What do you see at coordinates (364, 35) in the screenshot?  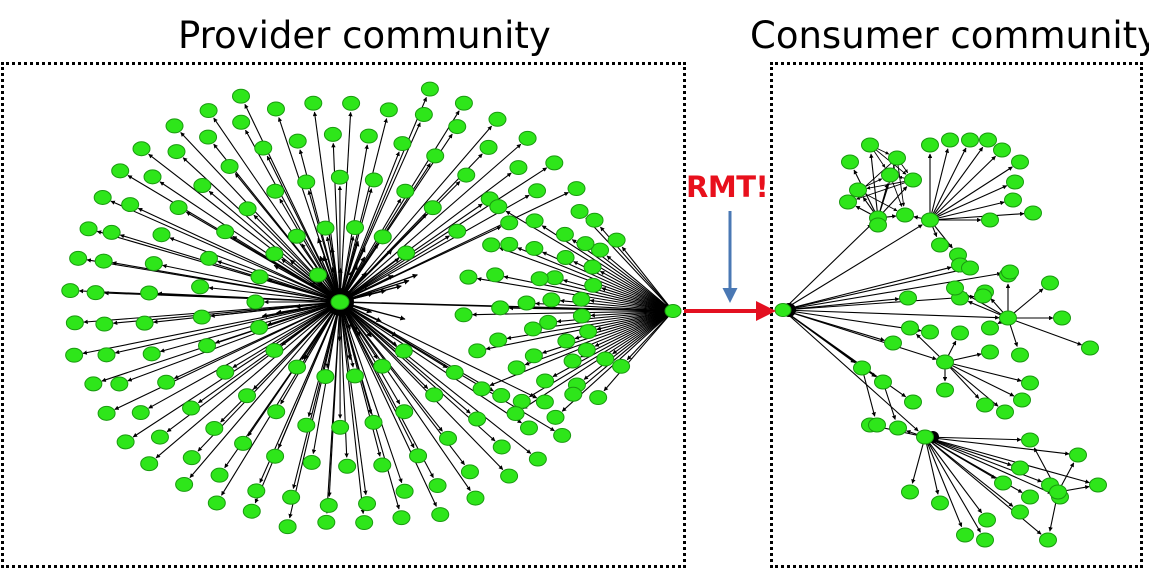 I see `provider-community-title: Provider community` at bounding box center [364, 35].